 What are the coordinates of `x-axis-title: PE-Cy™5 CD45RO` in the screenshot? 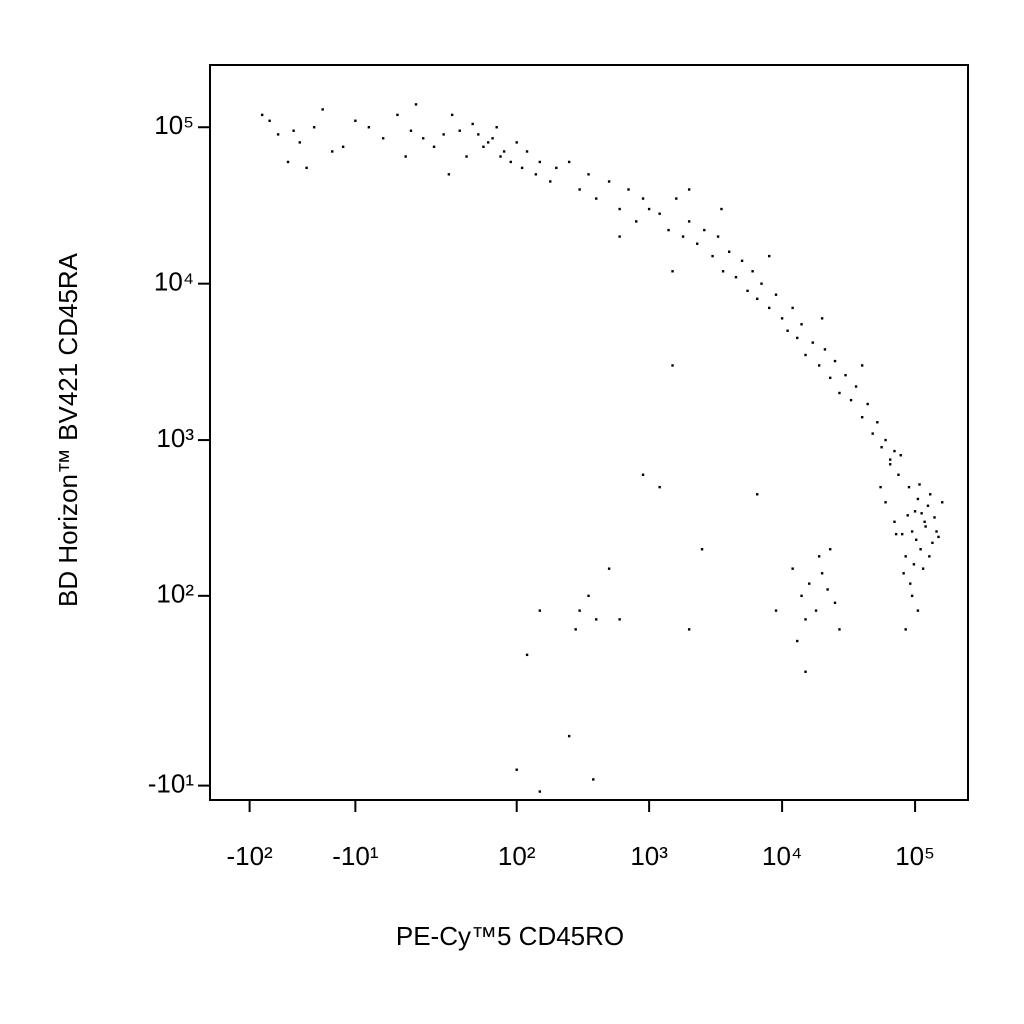 It's located at (510, 936).